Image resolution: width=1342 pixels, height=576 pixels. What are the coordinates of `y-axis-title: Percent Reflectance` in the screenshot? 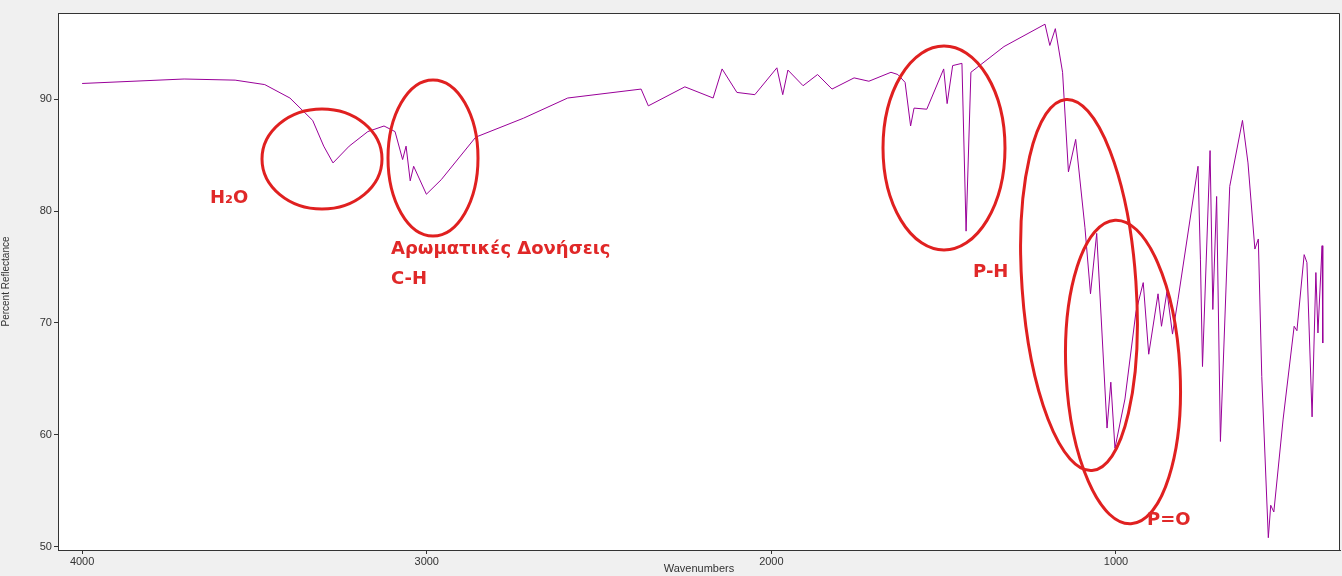 It's located at (5, 281).